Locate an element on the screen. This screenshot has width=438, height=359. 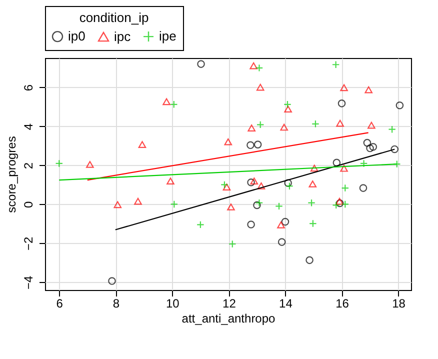
y-tick-label: −2 is located at coordinates (29, 243).